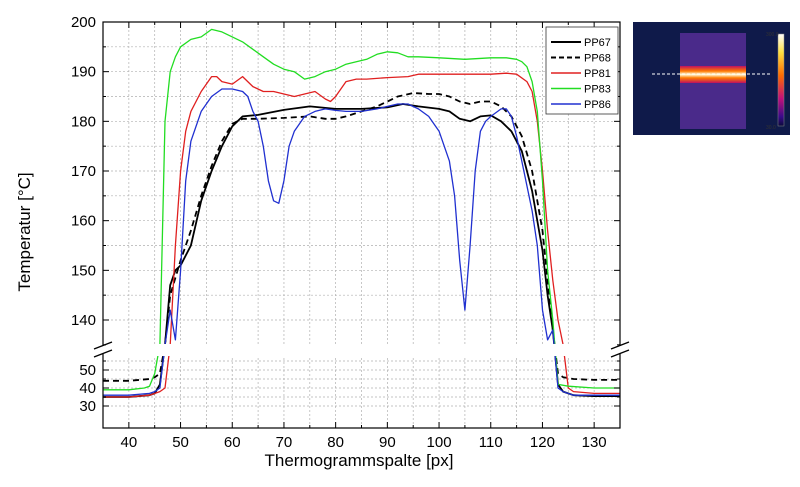  What do you see at coordinates (582, 70) in the screenshot?
I see `legend: PP67 PP68 PP81 PP83 PP86` at bounding box center [582, 70].